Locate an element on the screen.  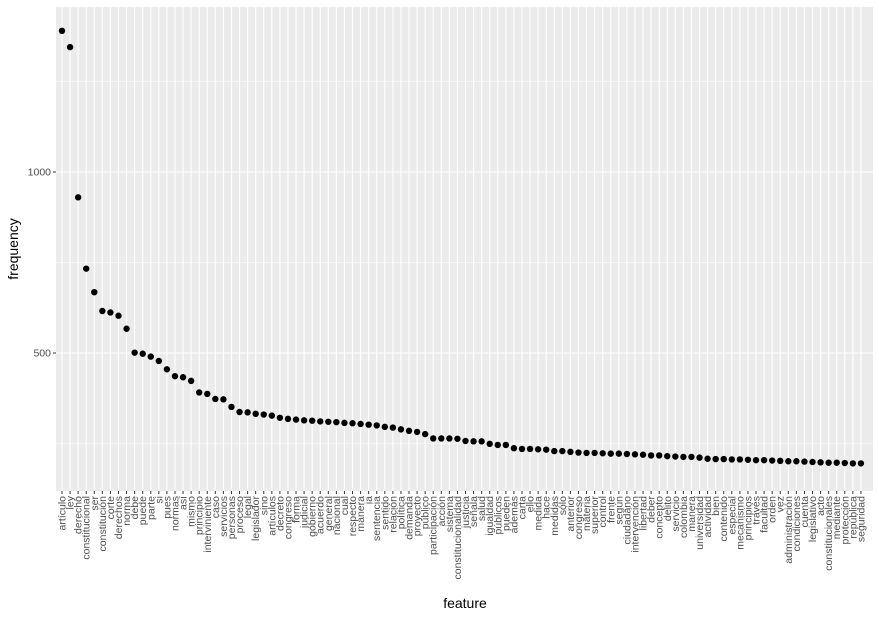
x-tick-label: frente is located at coordinates (611, 509).